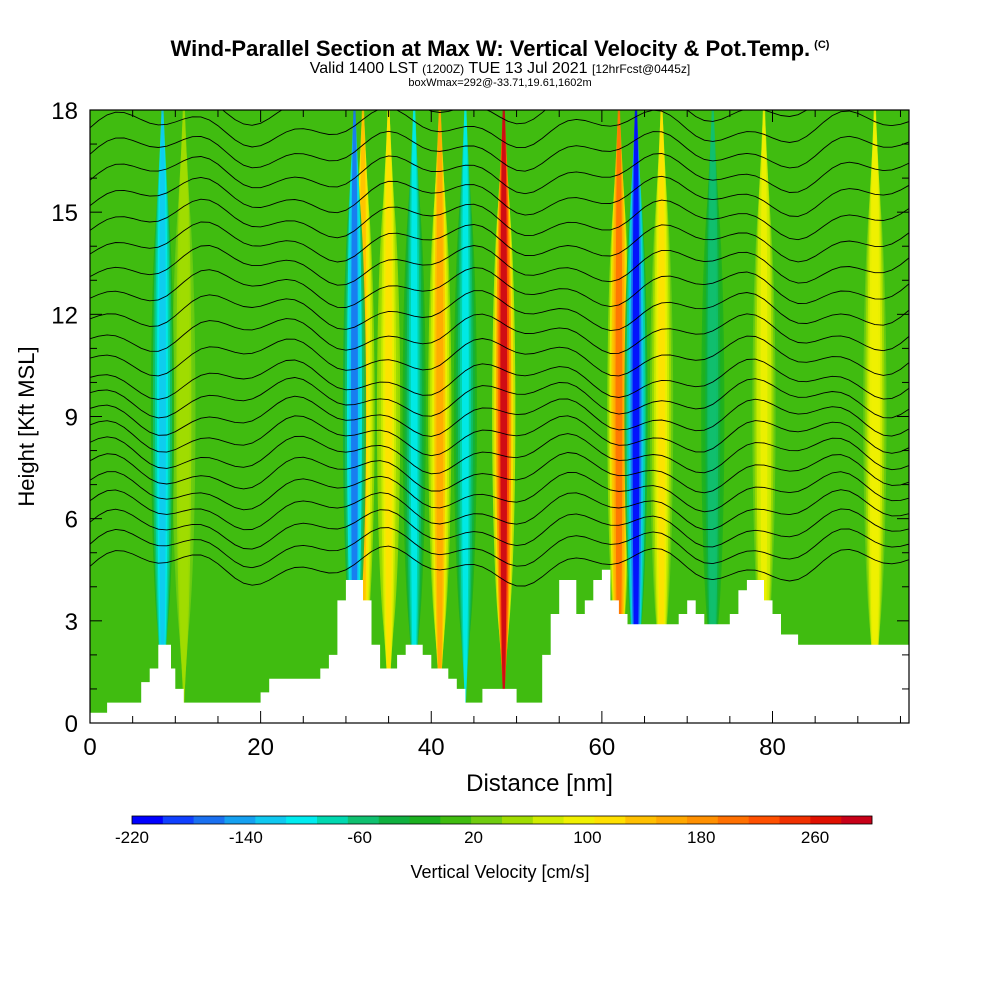 The width and height of the screenshot is (1000, 1000). I want to click on y-tick-label: 6, so click(71, 520).